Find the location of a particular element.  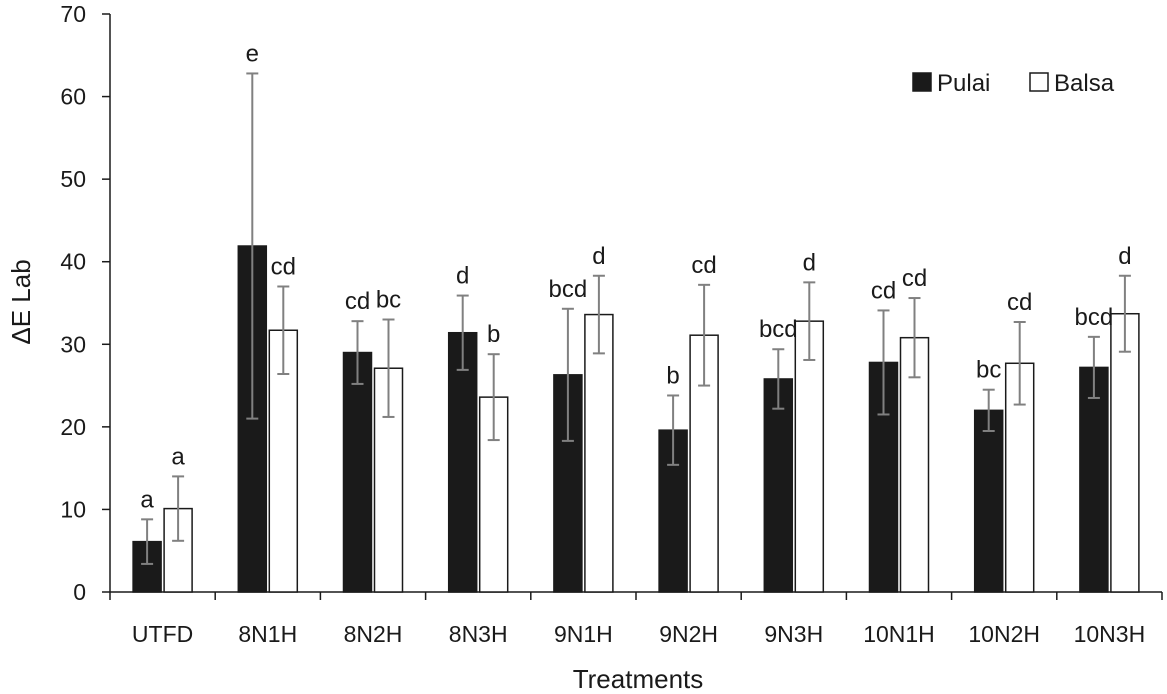

significance-label-pulai: e is located at coordinates (252, 53).